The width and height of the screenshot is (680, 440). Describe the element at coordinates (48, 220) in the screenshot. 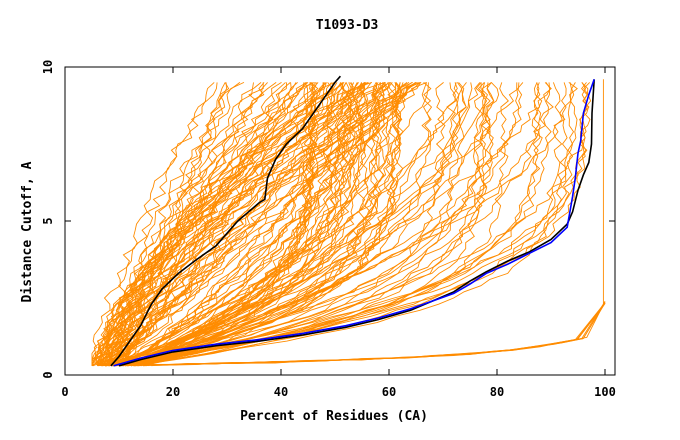

I see `y-tick-label: 5` at that location.